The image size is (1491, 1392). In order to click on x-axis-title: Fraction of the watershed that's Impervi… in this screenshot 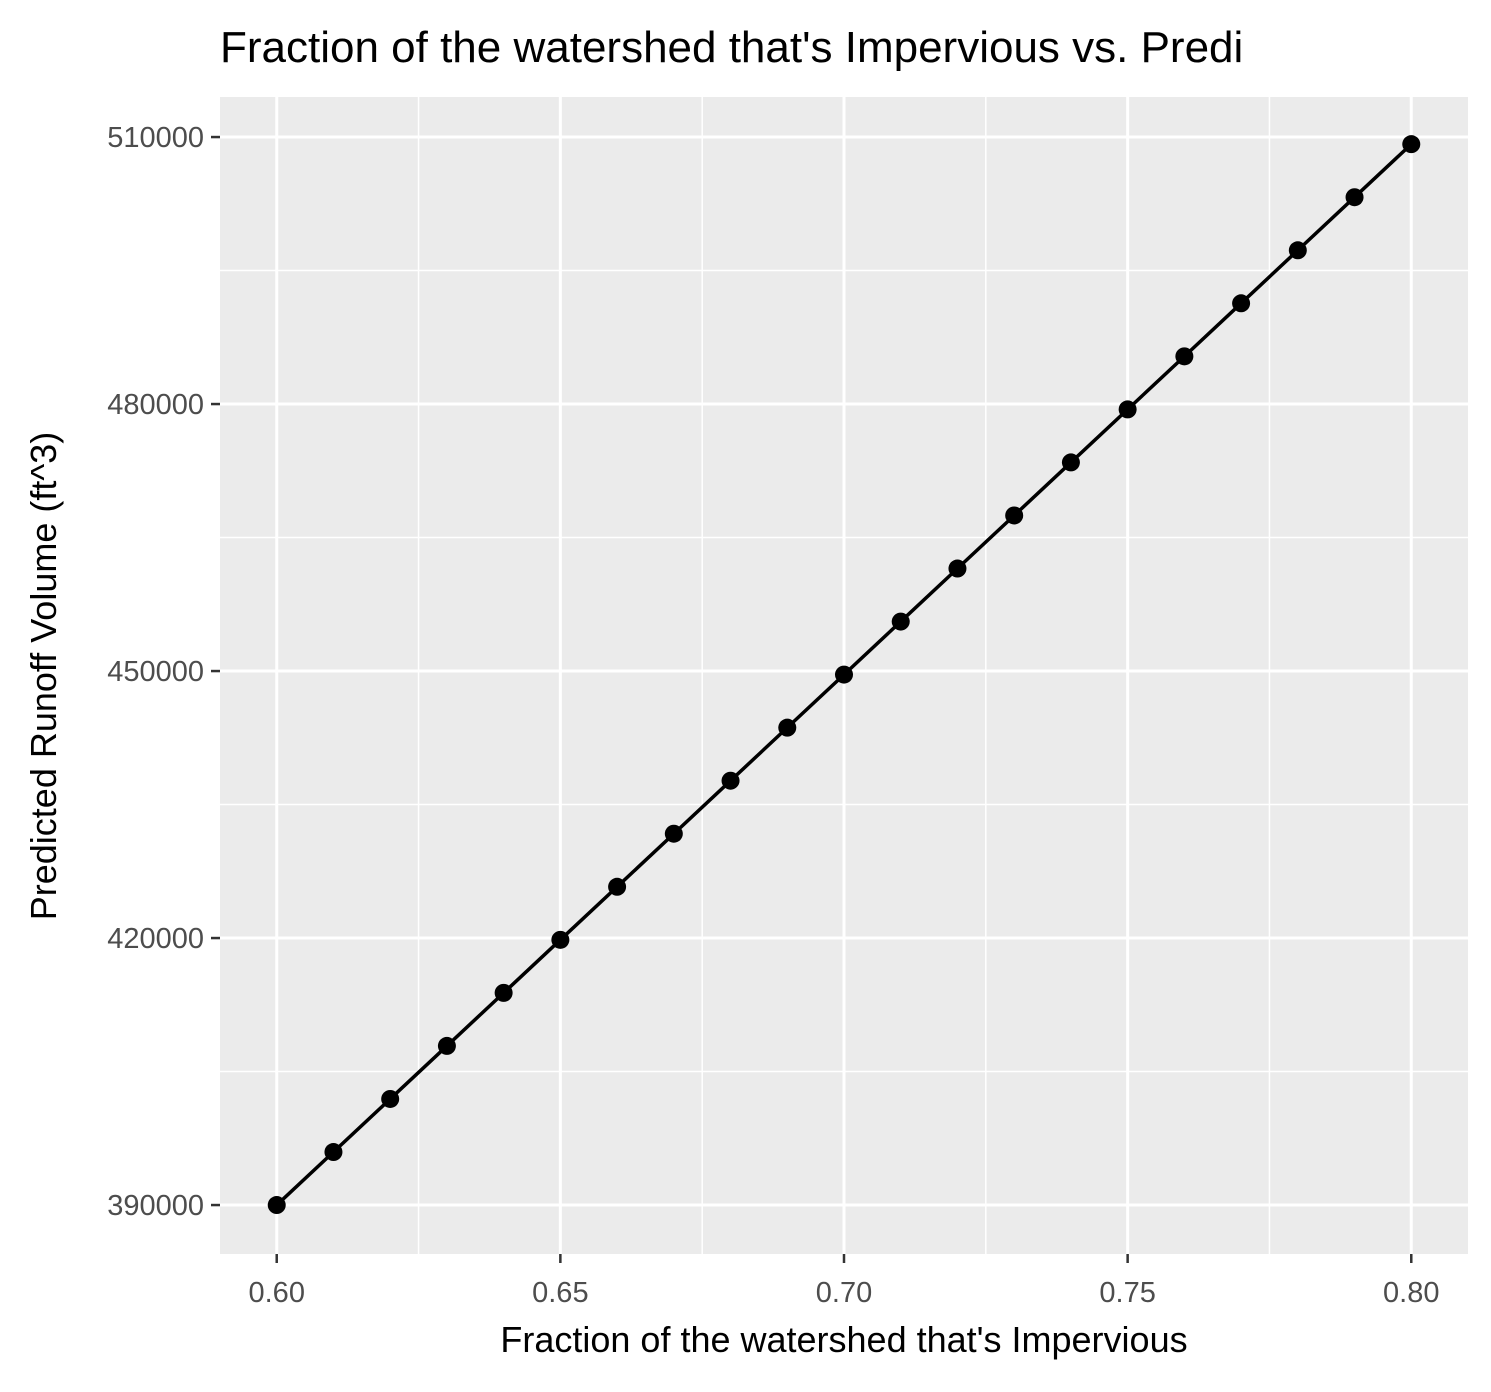, I will do `click(843, 1339)`.